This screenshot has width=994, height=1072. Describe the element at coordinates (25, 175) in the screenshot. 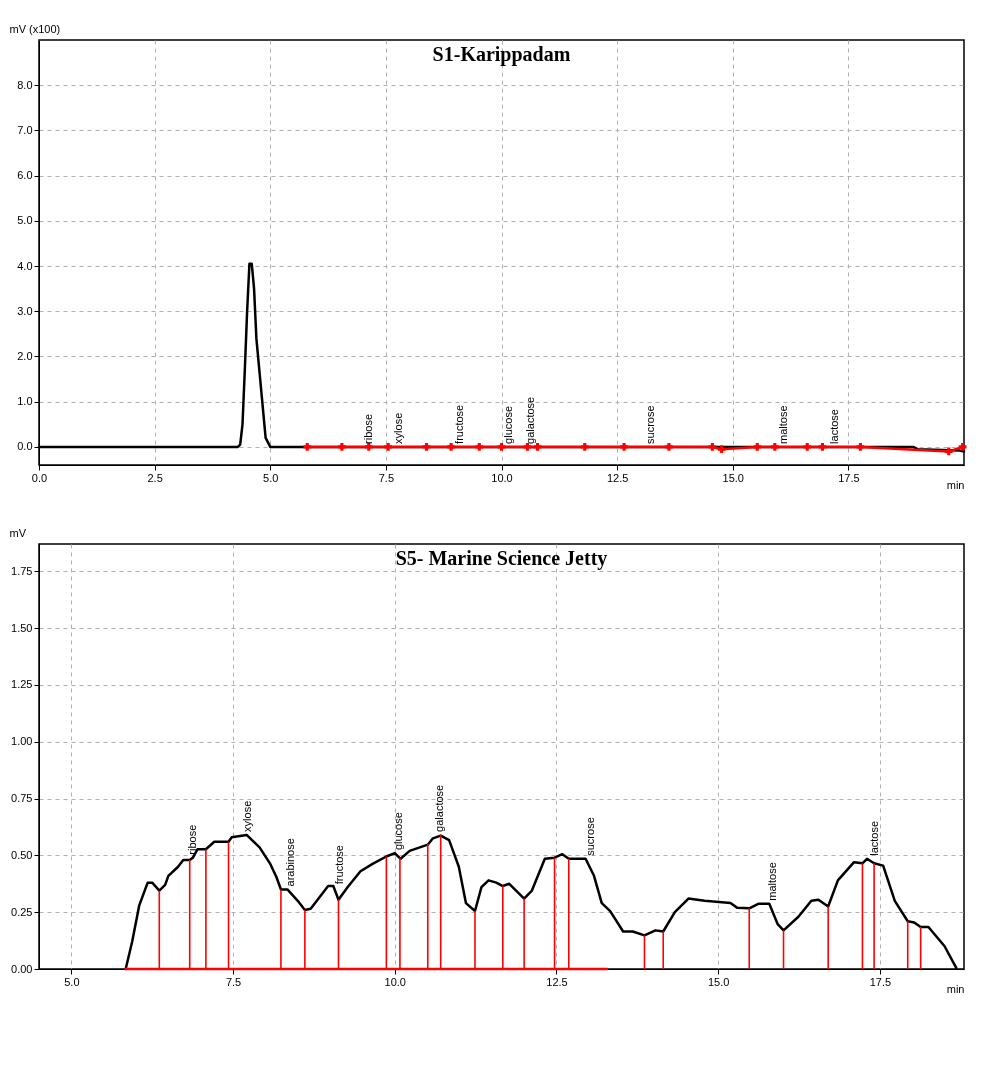

I see `y-tick-label: 6.0` at that location.